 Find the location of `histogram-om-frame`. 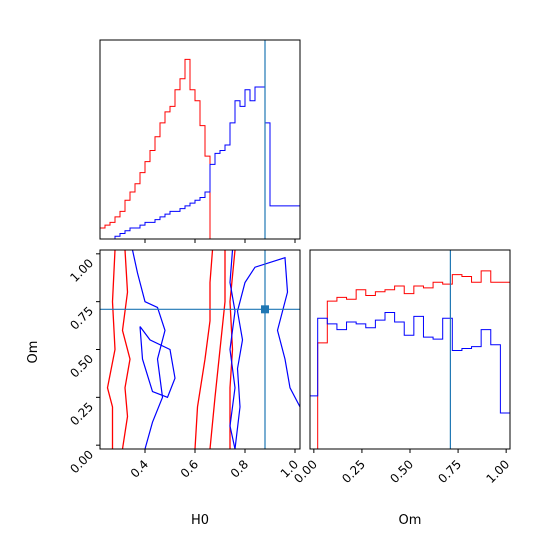

histogram-om-frame is located at coordinates (410, 349).